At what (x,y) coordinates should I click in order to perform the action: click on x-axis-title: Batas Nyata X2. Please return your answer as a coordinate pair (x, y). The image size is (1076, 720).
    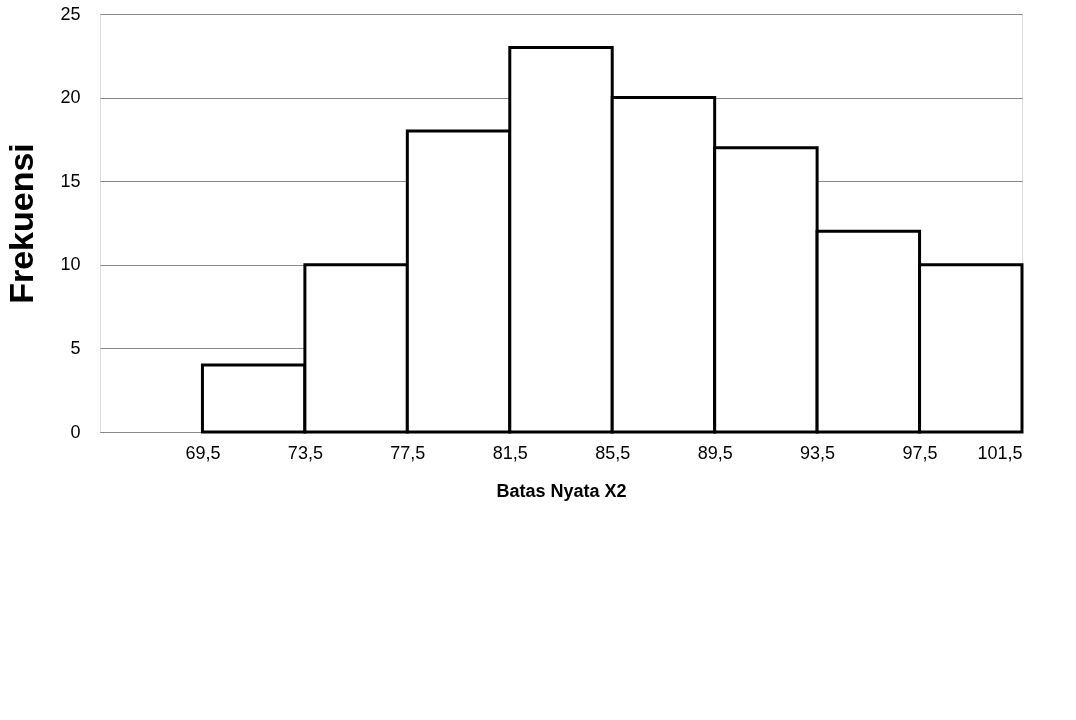
    Looking at the image, I should click on (561, 490).